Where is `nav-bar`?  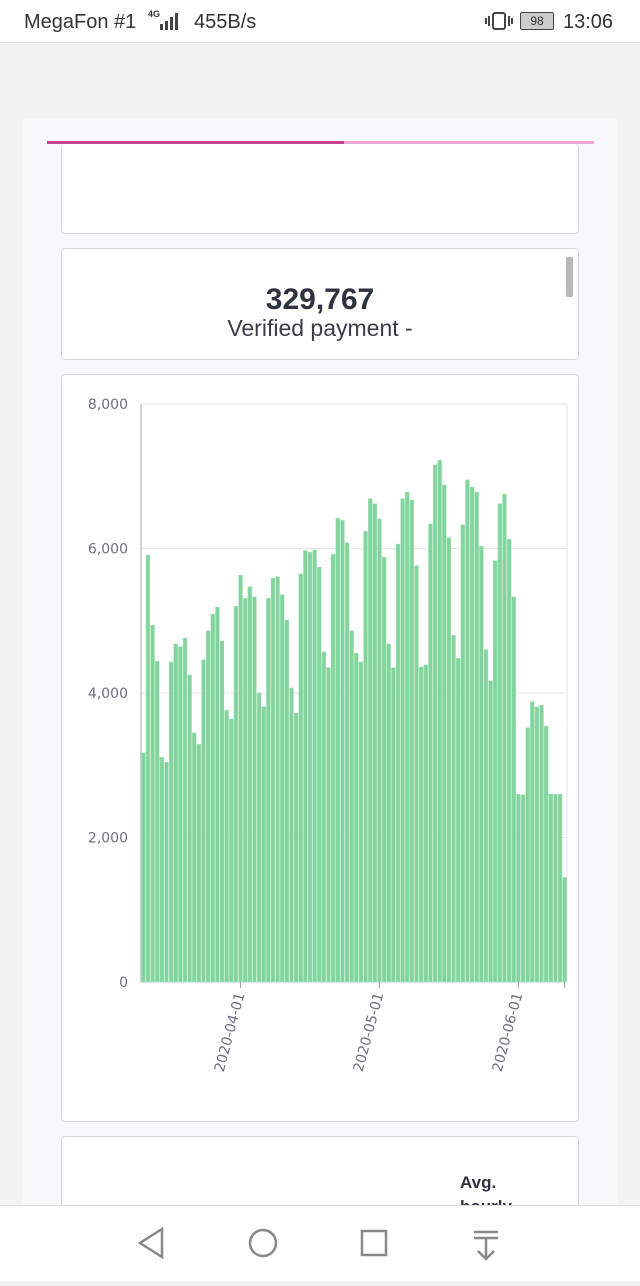
nav-bar is located at coordinates (320, 1243).